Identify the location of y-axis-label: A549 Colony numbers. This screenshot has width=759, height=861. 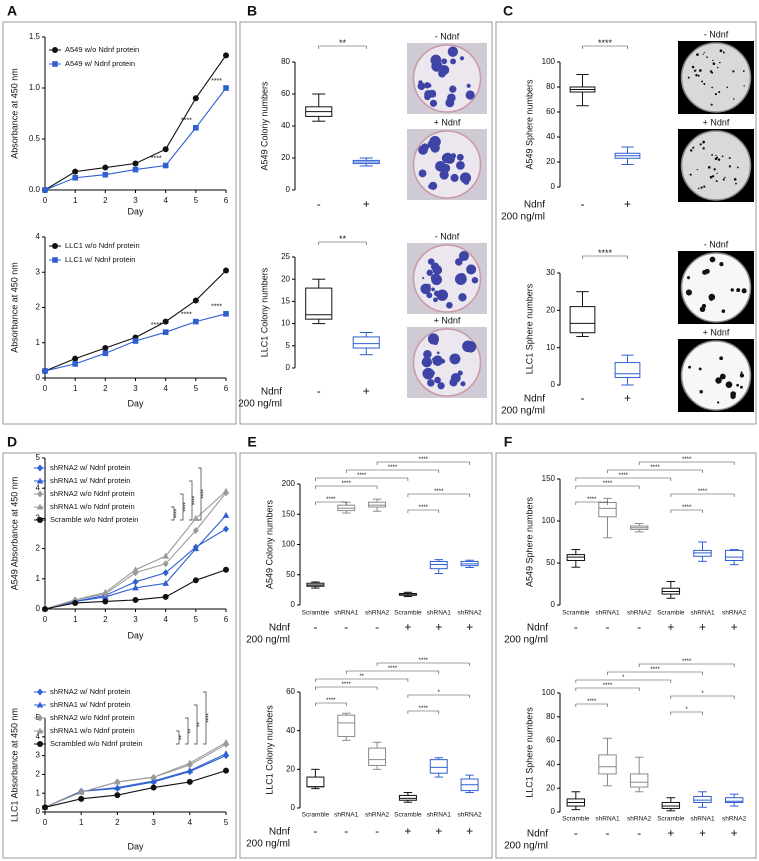
(269, 544).